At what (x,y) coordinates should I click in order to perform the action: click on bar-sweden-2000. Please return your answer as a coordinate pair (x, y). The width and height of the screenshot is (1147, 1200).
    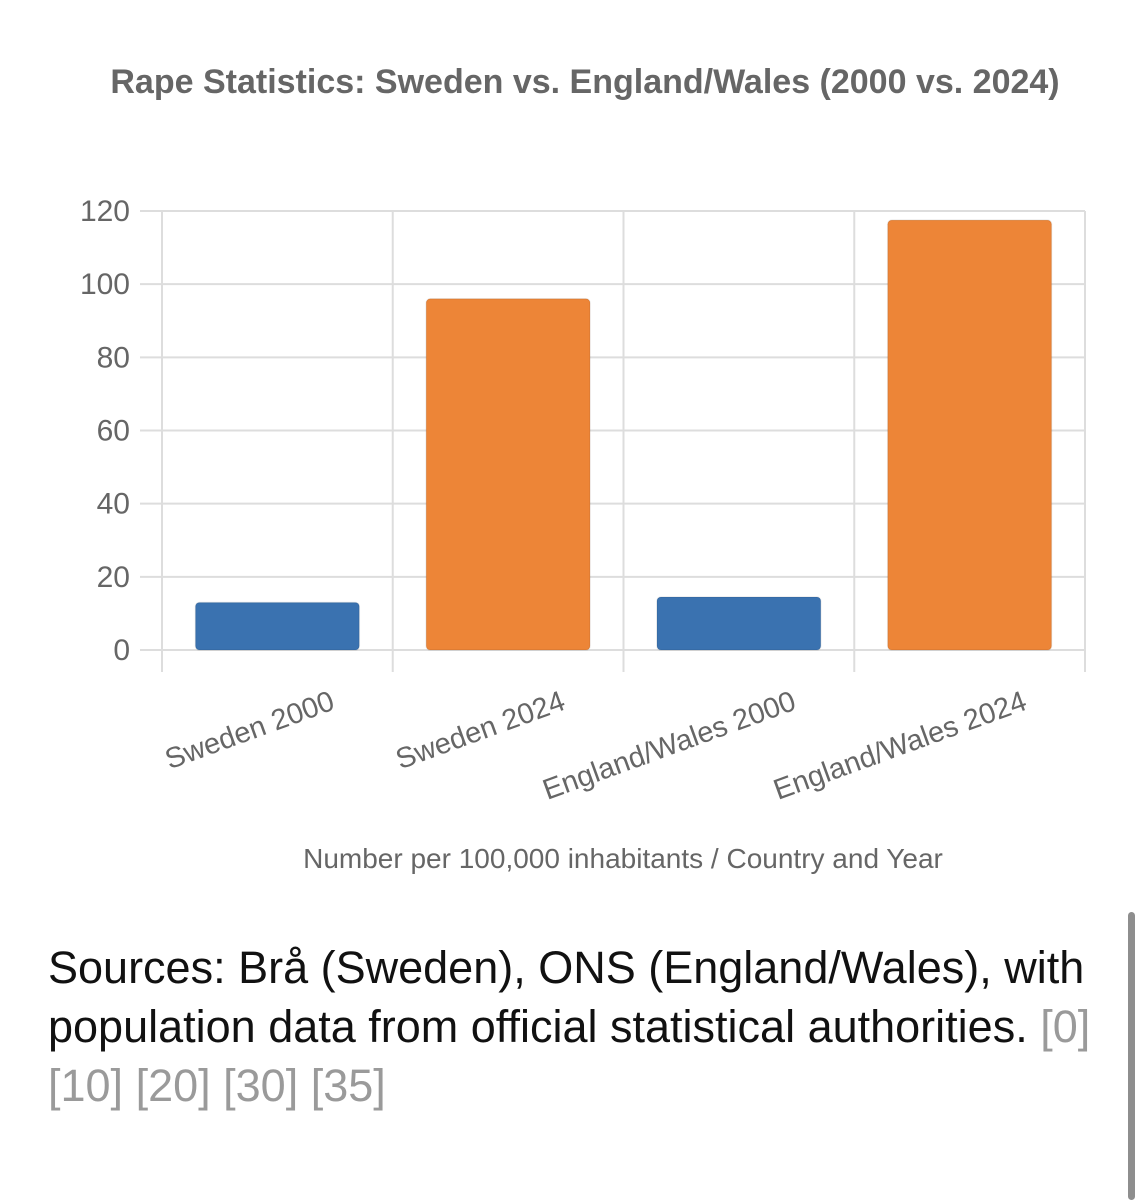
    Looking at the image, I should click on (277, 626).